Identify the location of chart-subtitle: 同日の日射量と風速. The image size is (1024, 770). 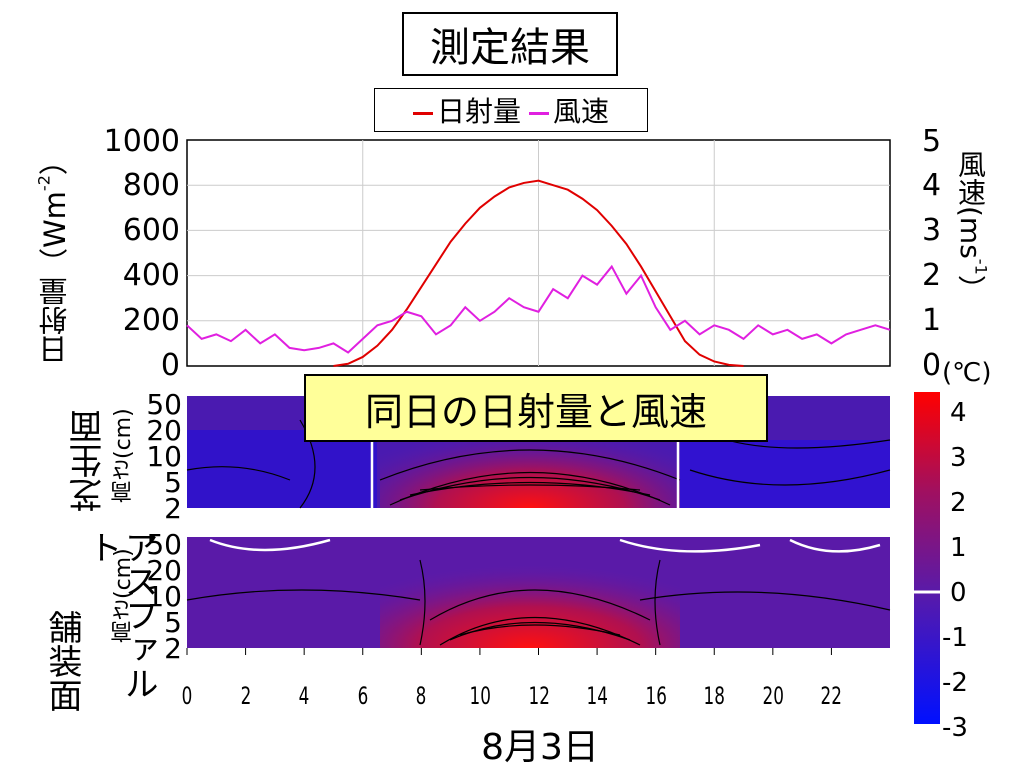
(536, 408).